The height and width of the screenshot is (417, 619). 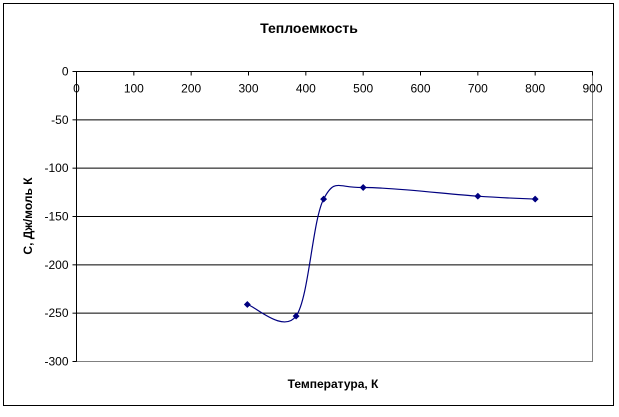 I want to click on chart-title: Теплоемкость, so click(x=309, y=28).